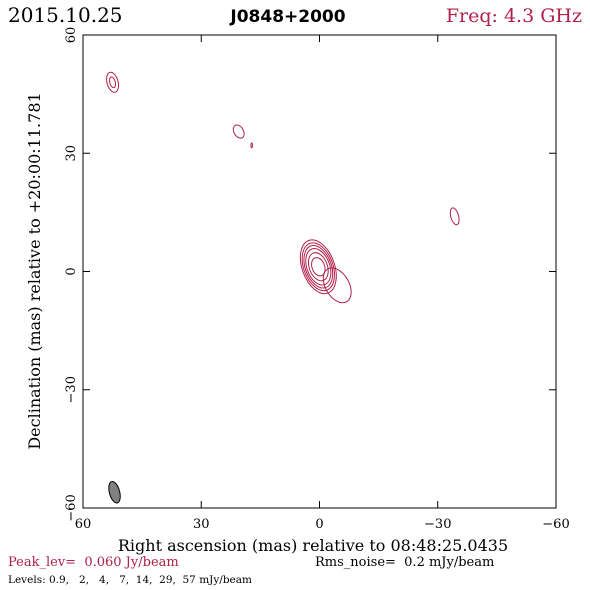 The height and width of the screenshot is (590, 590). Describe the element at coordinates (201, 524) in the screenshot. I see `x-tick-label: 30` at that location.